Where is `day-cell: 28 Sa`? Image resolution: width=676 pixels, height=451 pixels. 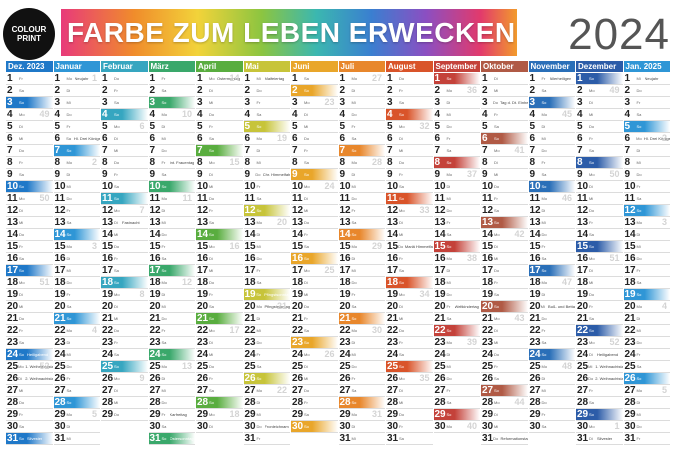
day-cell: 28 Sa is located at coordinates (456, 403).